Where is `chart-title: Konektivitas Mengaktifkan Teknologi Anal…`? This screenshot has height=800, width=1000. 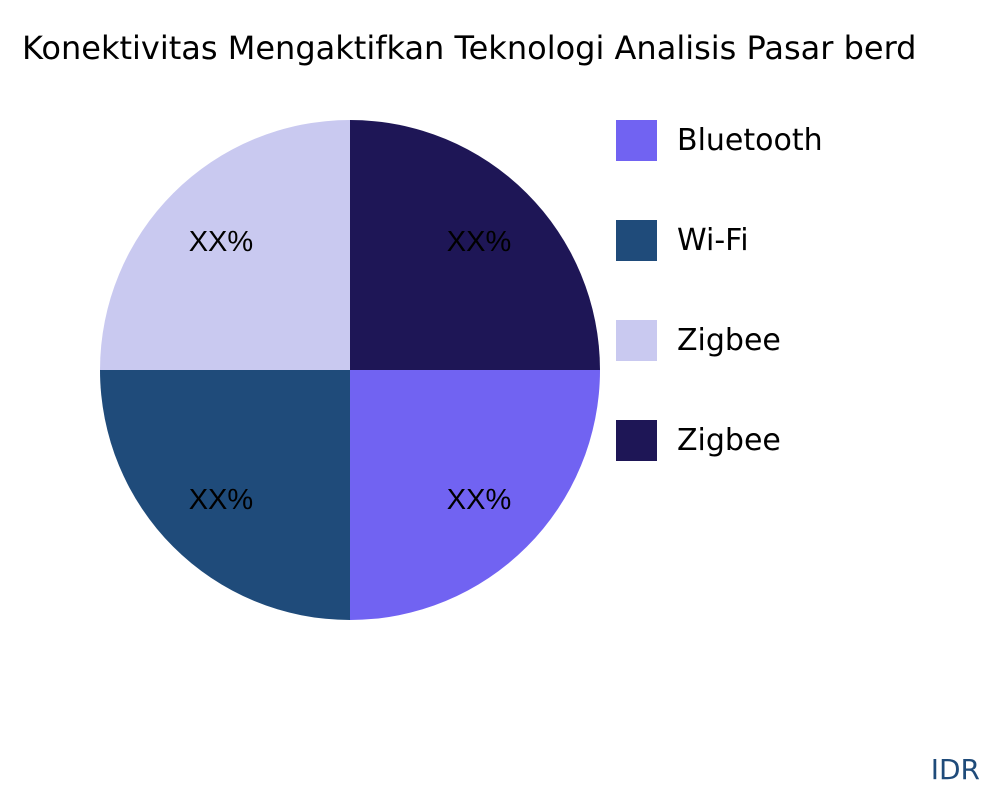
chart-title: Konektivitas Mengaktifkan Teknologi Anal… is located at coordinates (469, 48).